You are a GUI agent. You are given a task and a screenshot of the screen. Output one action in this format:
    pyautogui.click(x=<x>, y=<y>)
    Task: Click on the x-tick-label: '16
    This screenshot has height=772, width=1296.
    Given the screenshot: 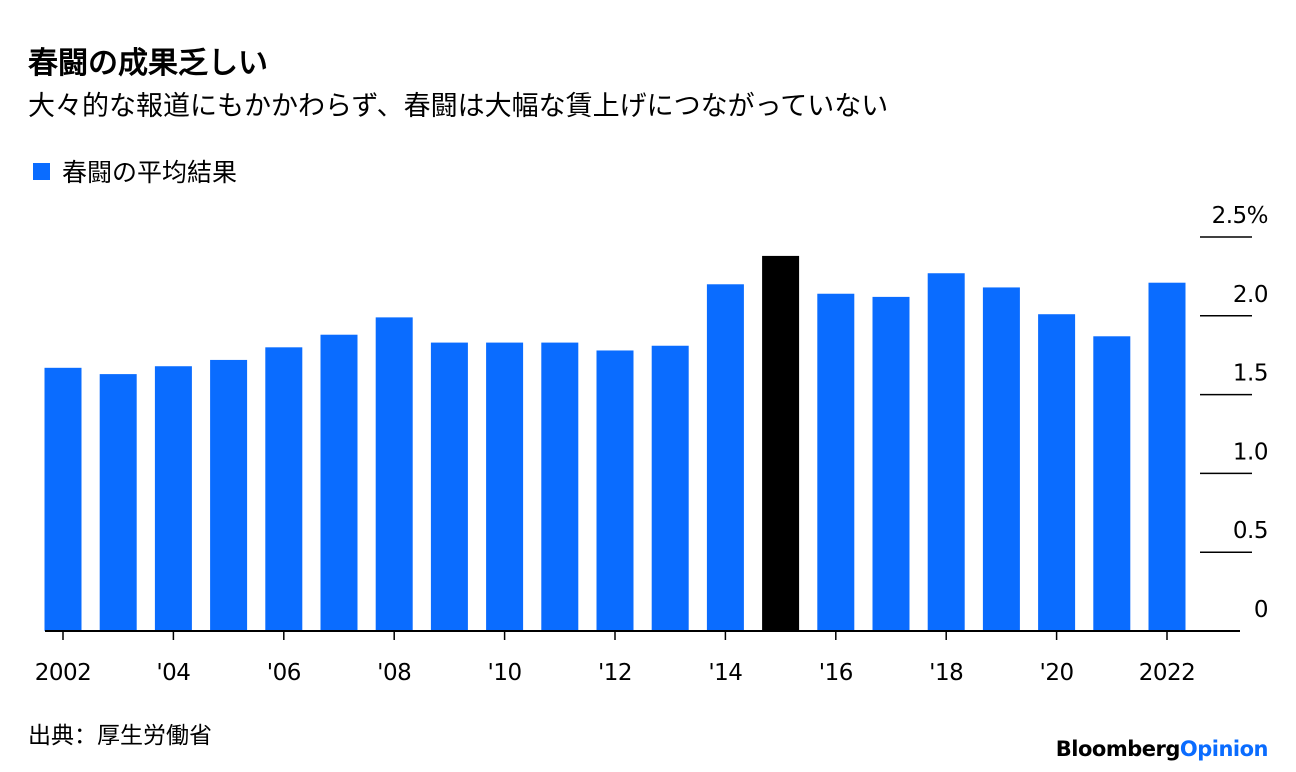 What is the action you would take?
    pyautogui.click(x=836, y=673)
    